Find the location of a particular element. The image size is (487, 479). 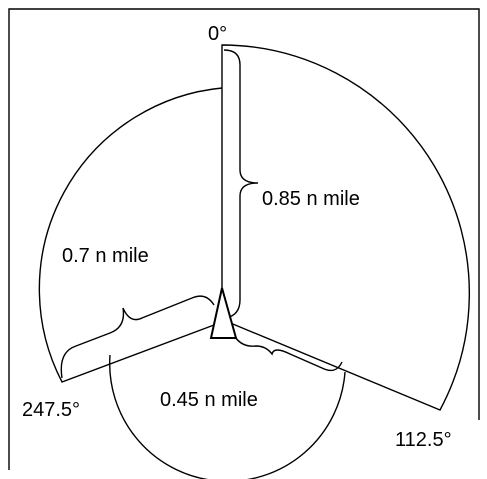

bearing-label: 0° is located at coordinates (217, 34).